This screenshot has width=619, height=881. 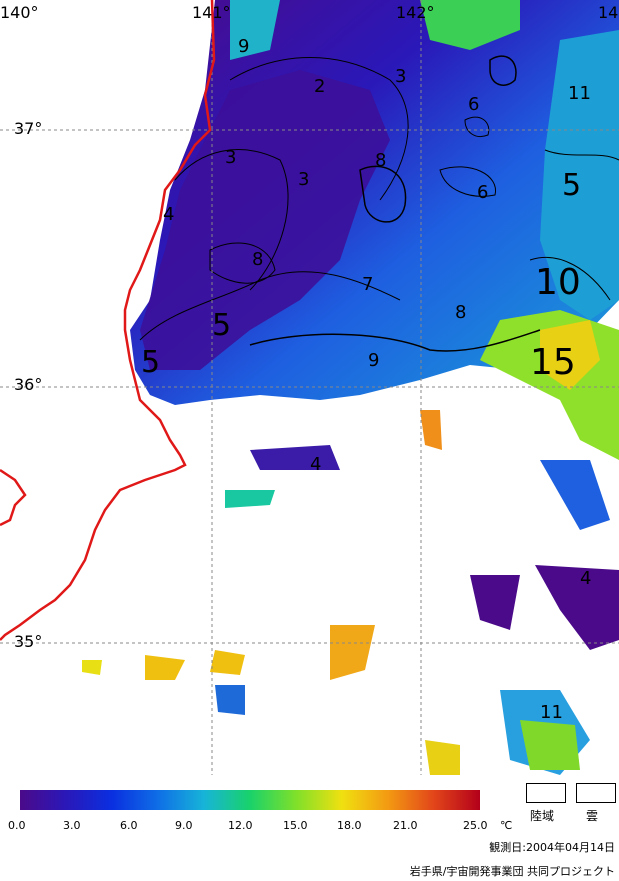 What do you see at coordinates (475, 825) in the screenshot?
I see `tick-label: 25.0` at bounding box center [475, 825].